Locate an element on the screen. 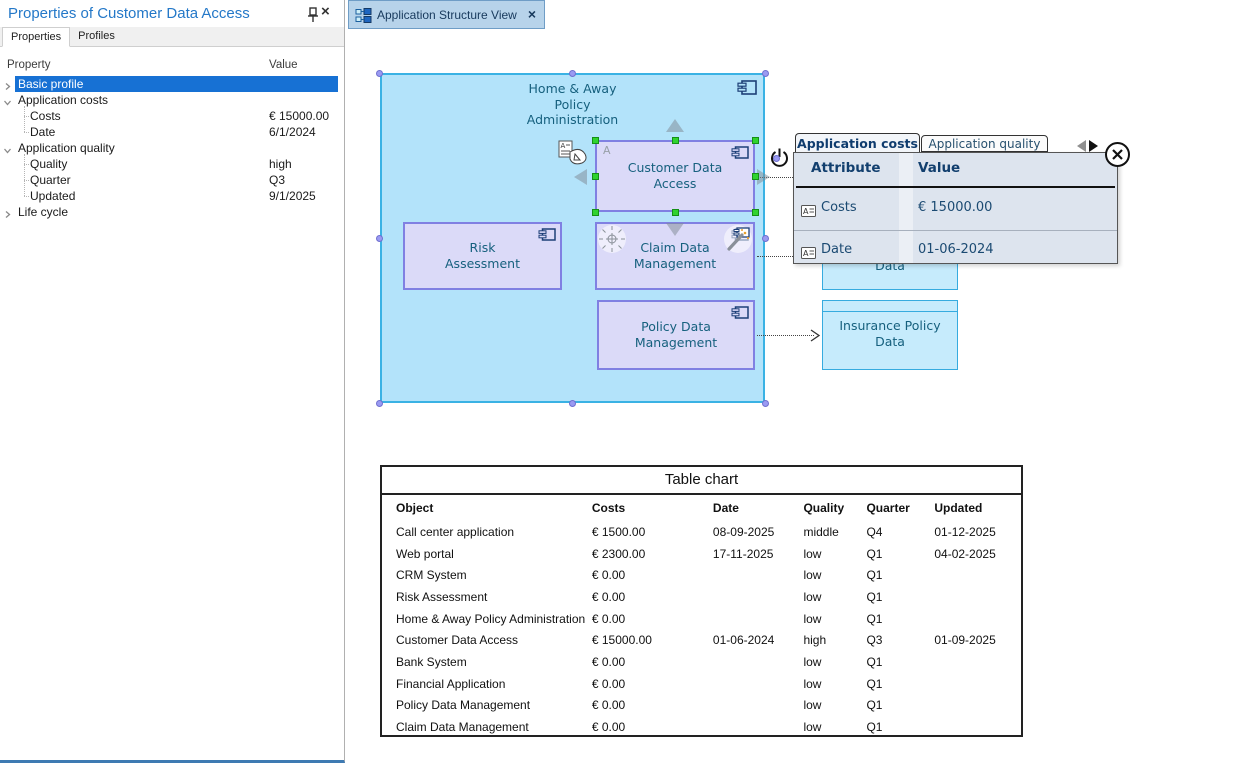 This screenshot has height=763, width=1253. magic-wand-icon is located at coordinates (738, 241).